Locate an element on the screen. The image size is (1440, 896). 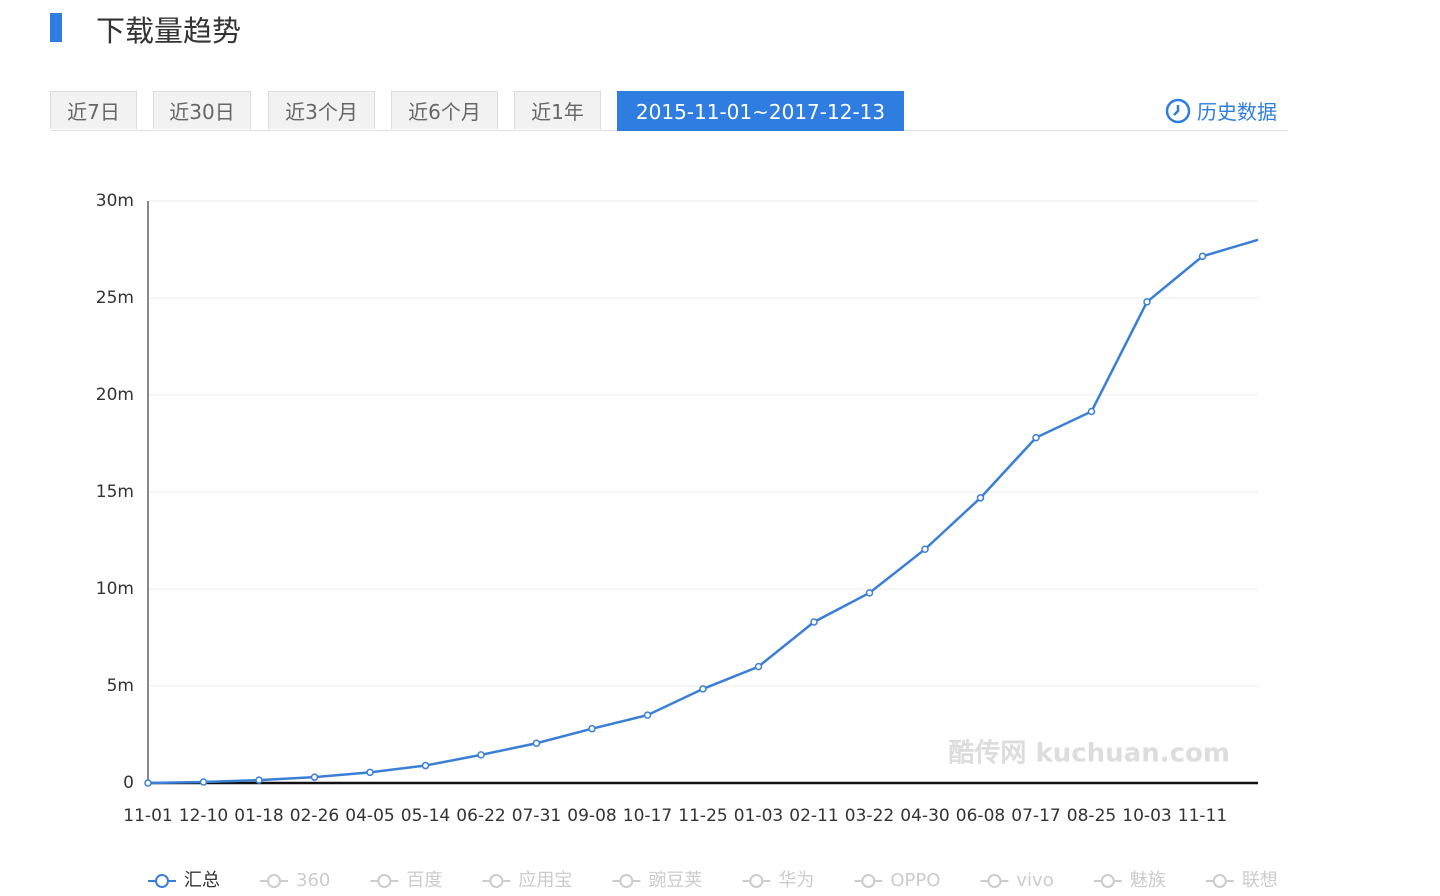
tab: 近7日 is located at coordinates (93, 110).